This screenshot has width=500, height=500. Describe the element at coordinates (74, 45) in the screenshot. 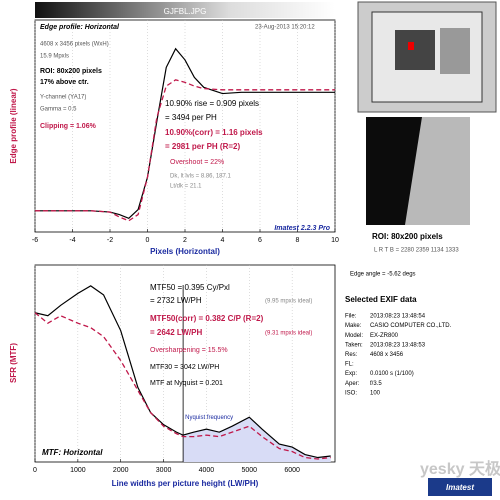

I see `annotation: 4608 x 3456 pixels (WxH)` at that location.